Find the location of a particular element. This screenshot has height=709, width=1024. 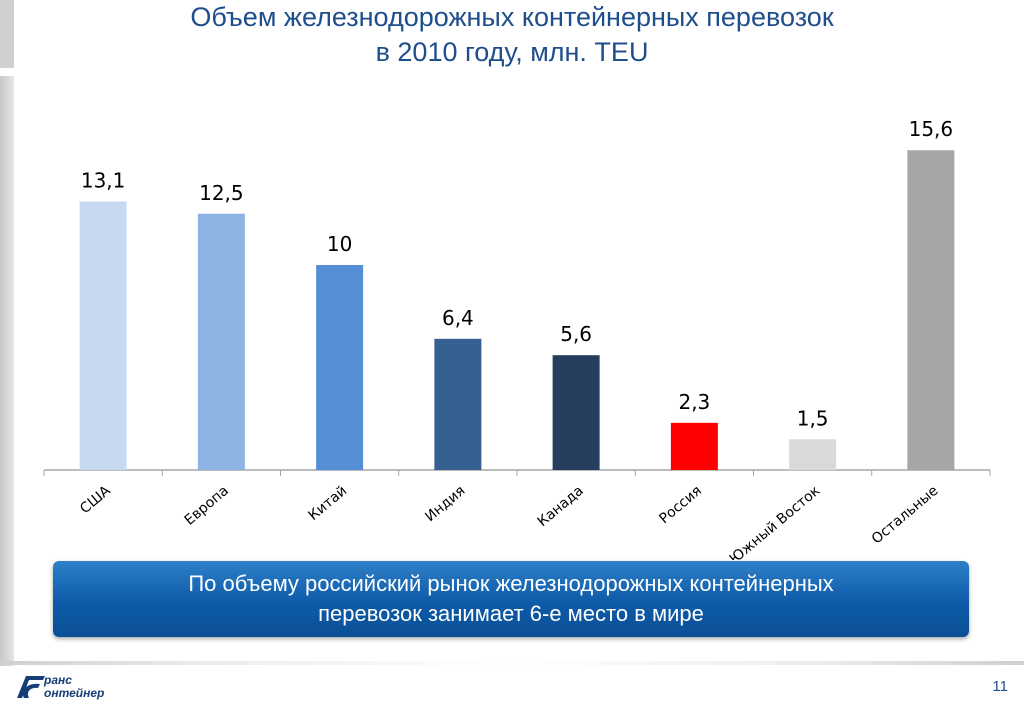

banner-line-2: перевозок занимает 6-е место в мире is located at coordinates (511, 613).